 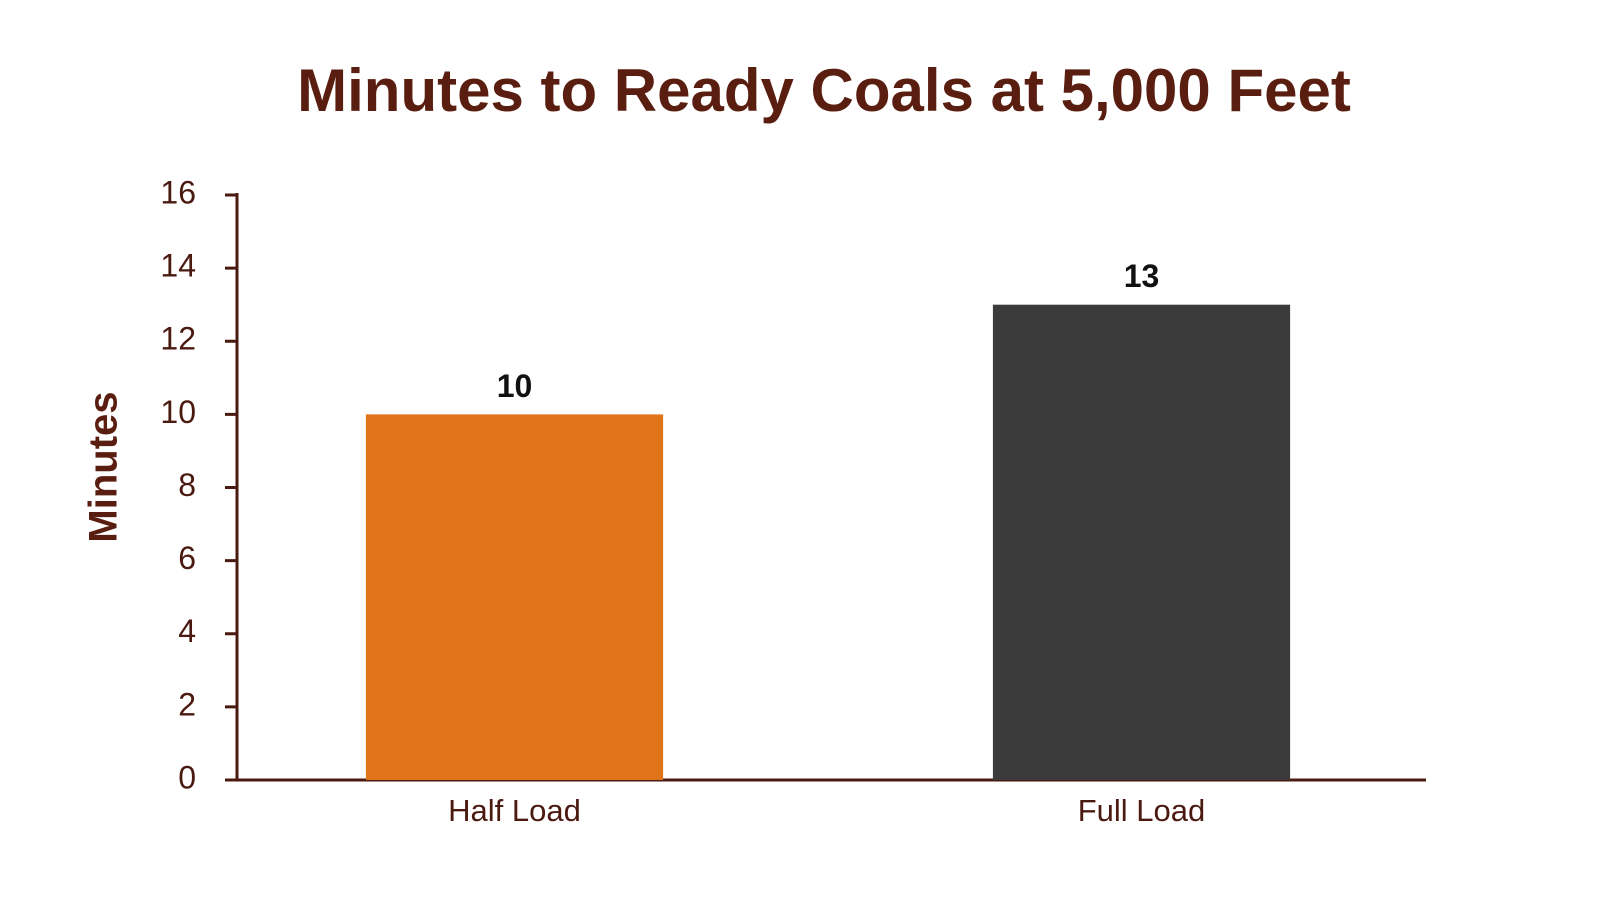 What do you see at coordinates (178, 339) in the screenshot?
I see `y-tick-label: 12` at bounding box center [178, 339].